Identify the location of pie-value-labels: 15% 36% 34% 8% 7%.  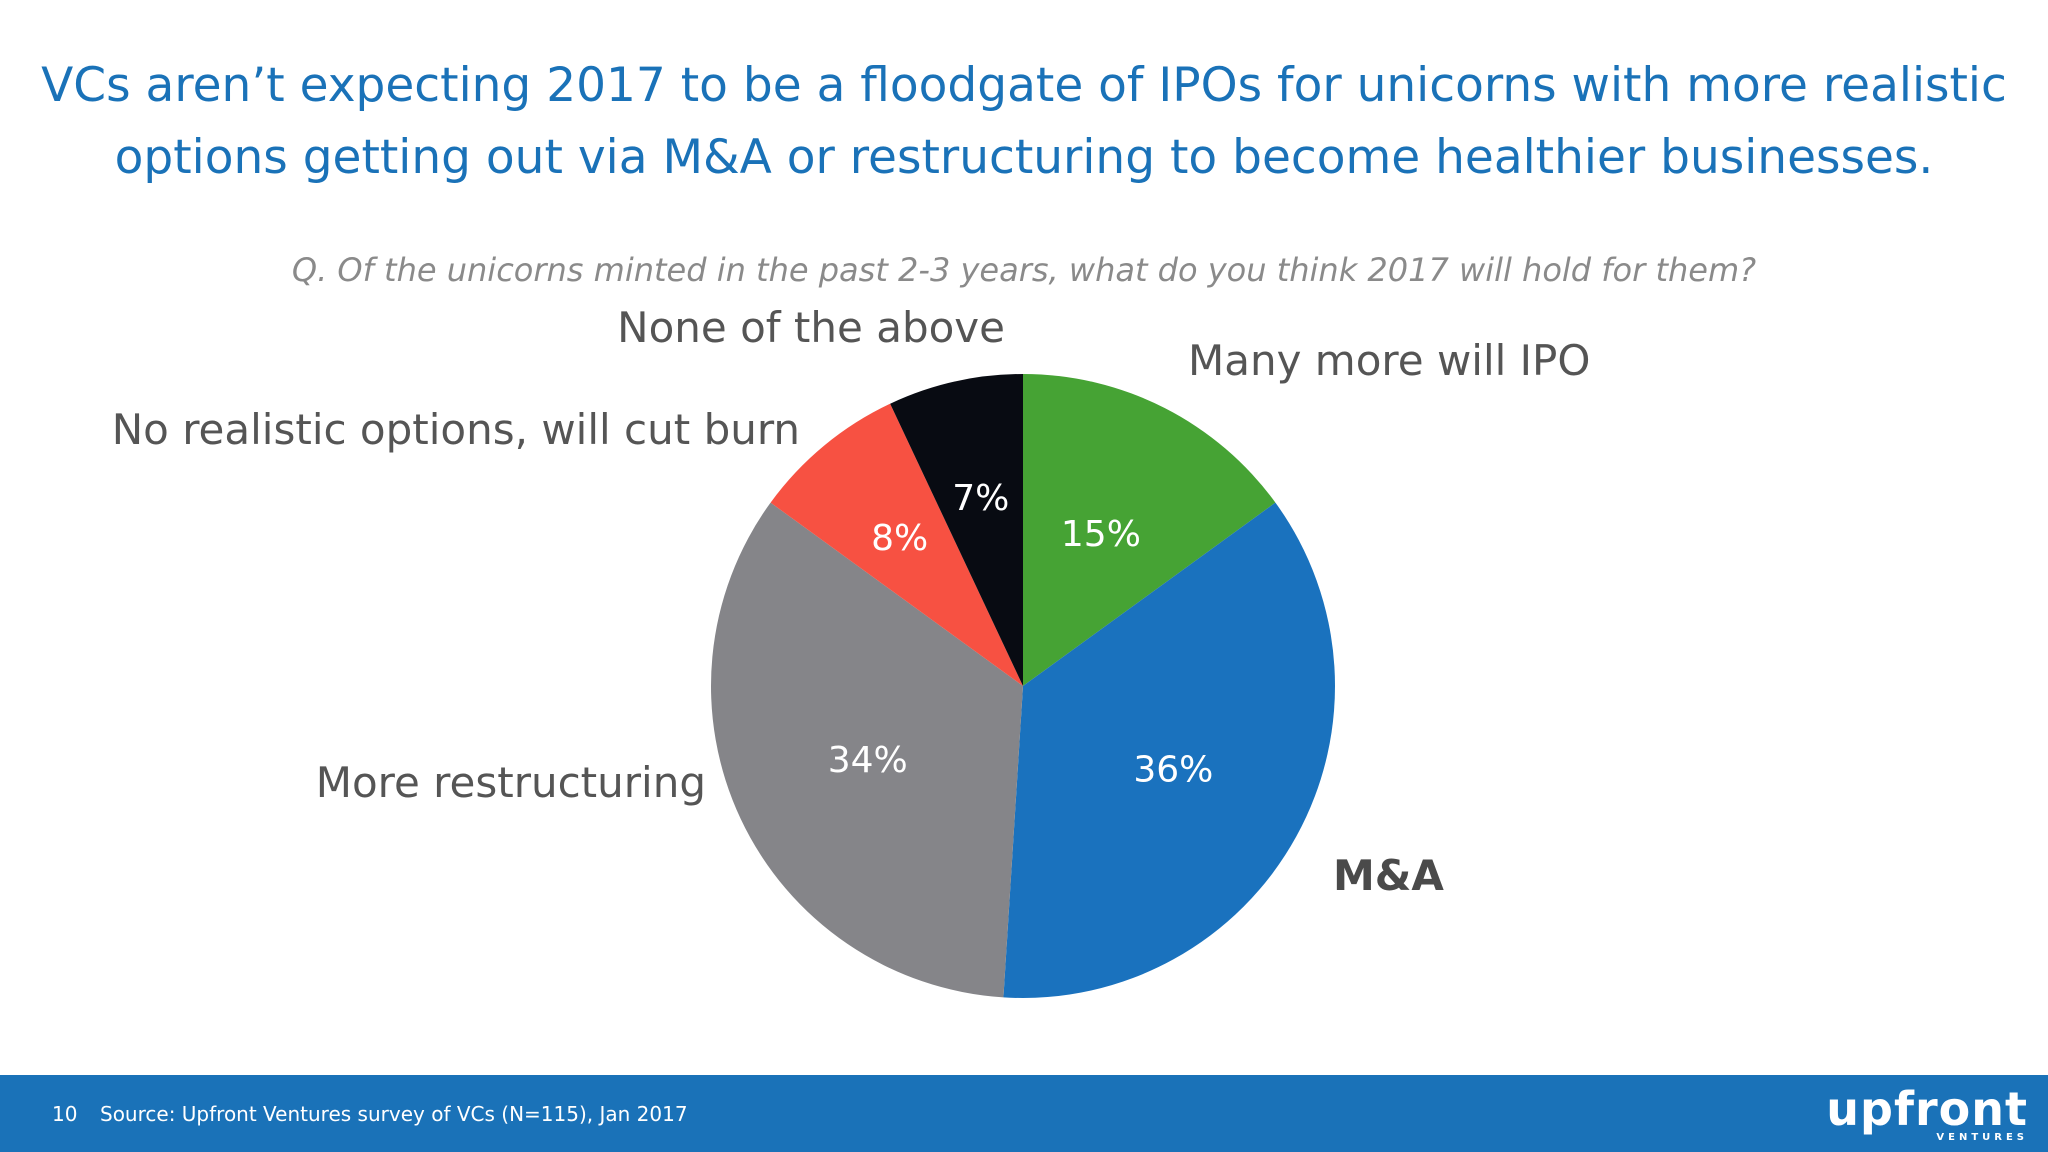
(1021, 634).